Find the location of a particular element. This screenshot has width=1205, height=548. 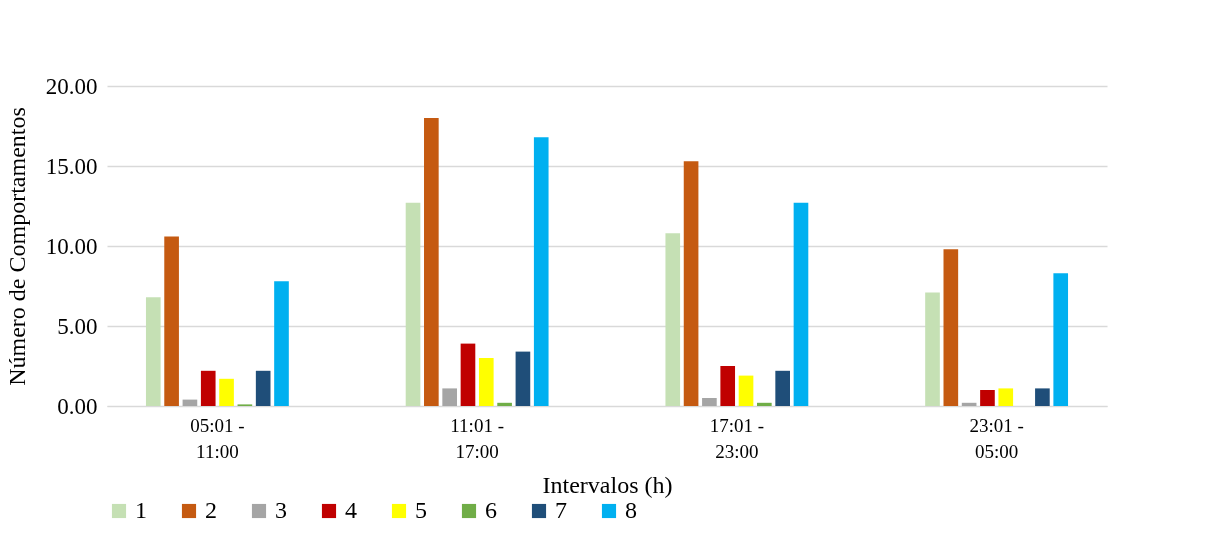

y-tick-label: 5.00 is located at coordinates (77, 326).